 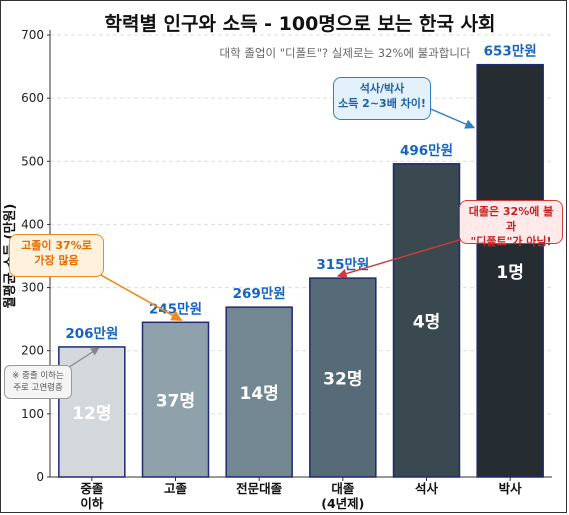 I want to click on callout-high-school: 고졸이 37%로 가장 많음, so click(x=56, y=255).